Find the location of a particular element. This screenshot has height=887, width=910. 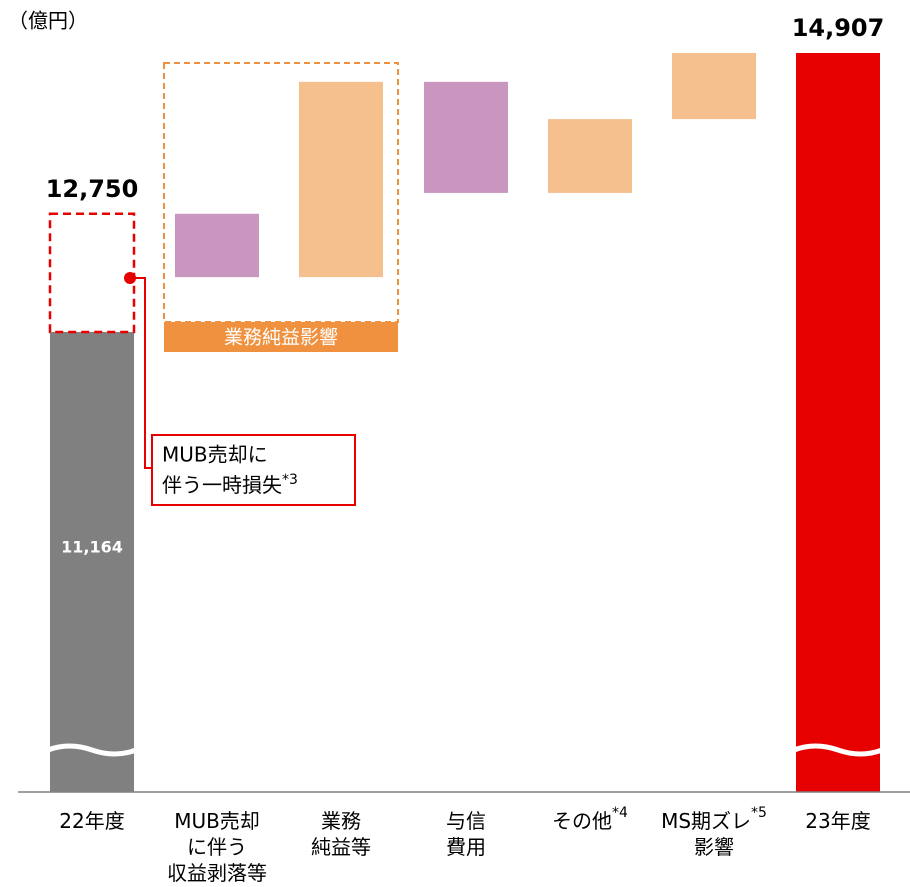

x-tick-label-line: 23年度 is located at coordinates (837, 821).